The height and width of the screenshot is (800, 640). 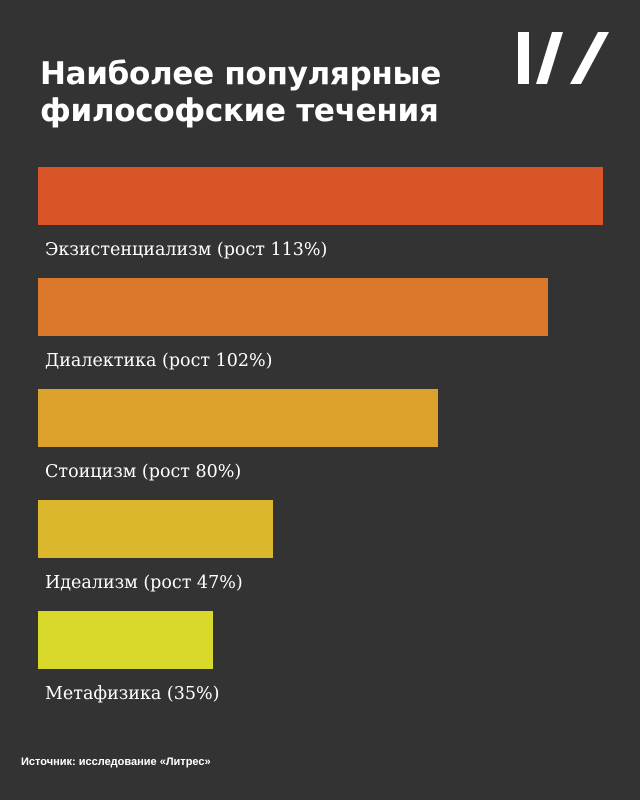 What do you see at coordinates (589, 58) in the screenshot?
I see `logo-stroke-right` at bounding box center [589, 58].